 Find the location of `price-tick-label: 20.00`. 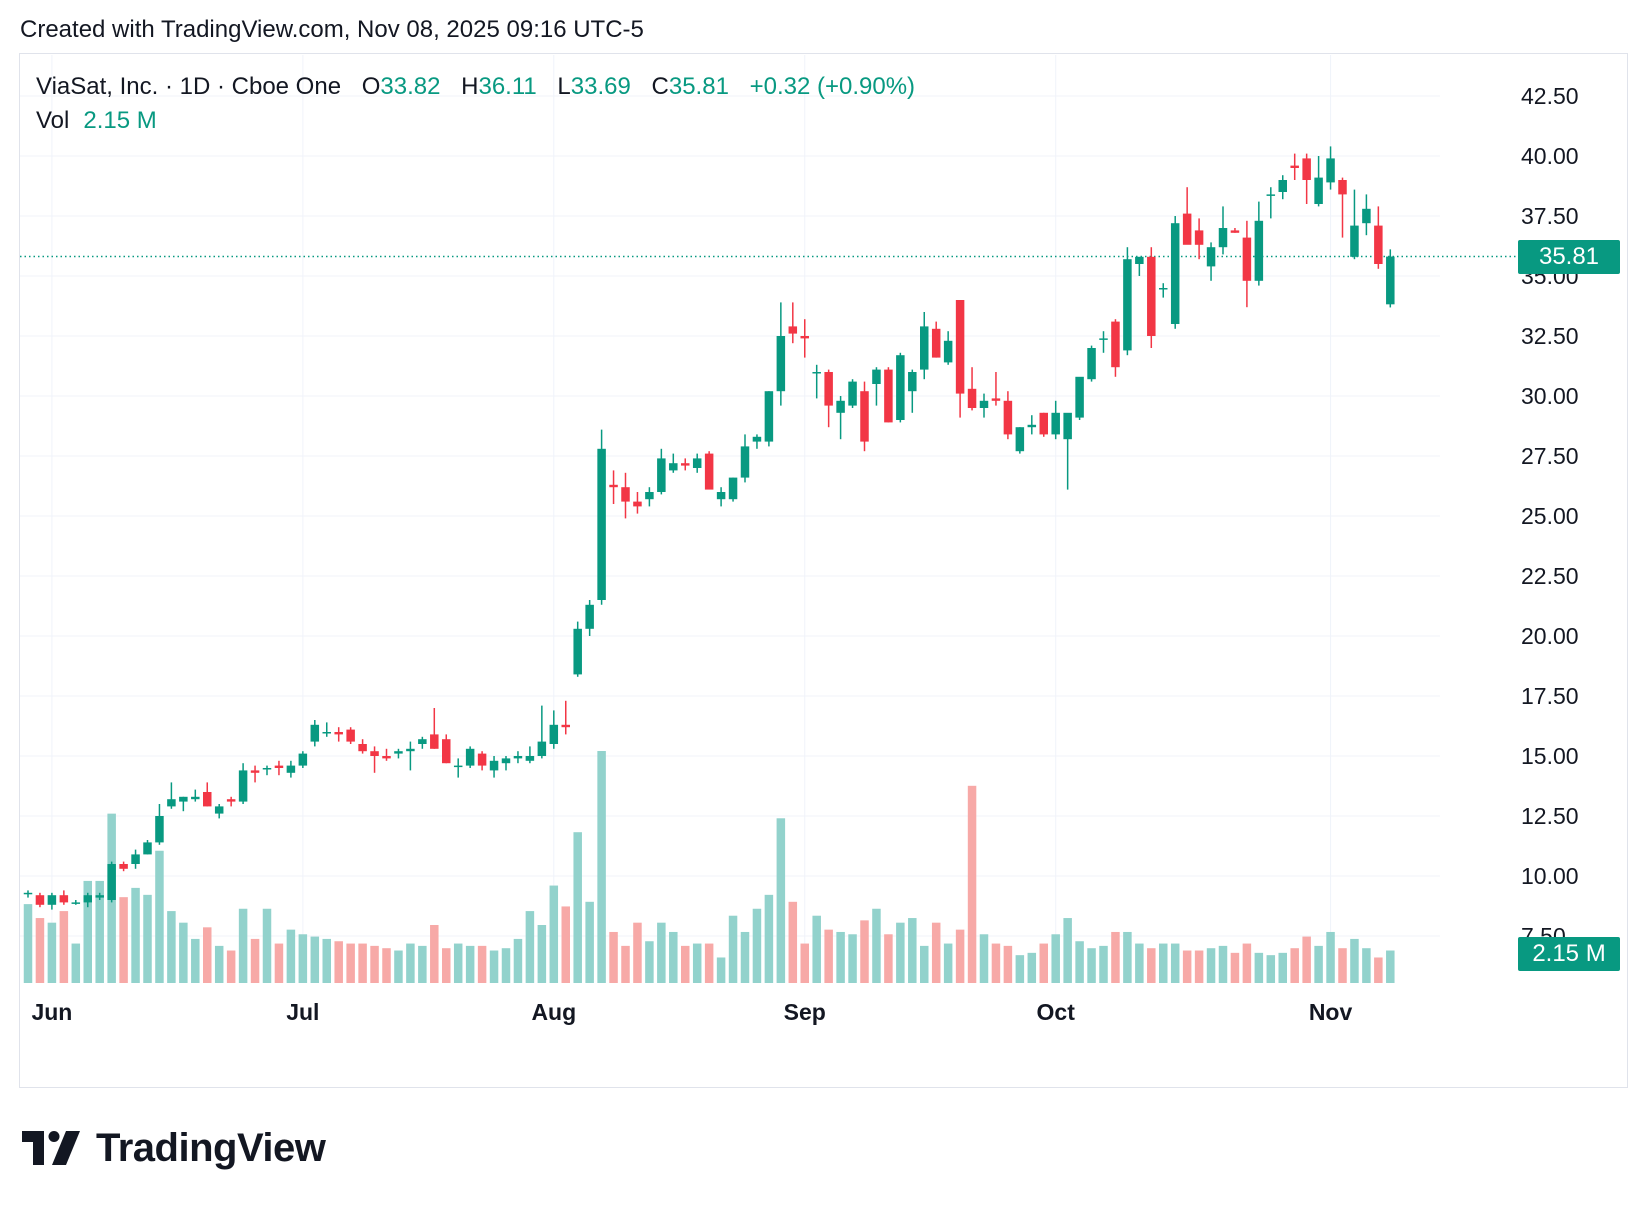

price-tick-label: 20.00 is located at coordinates (1550, 636).